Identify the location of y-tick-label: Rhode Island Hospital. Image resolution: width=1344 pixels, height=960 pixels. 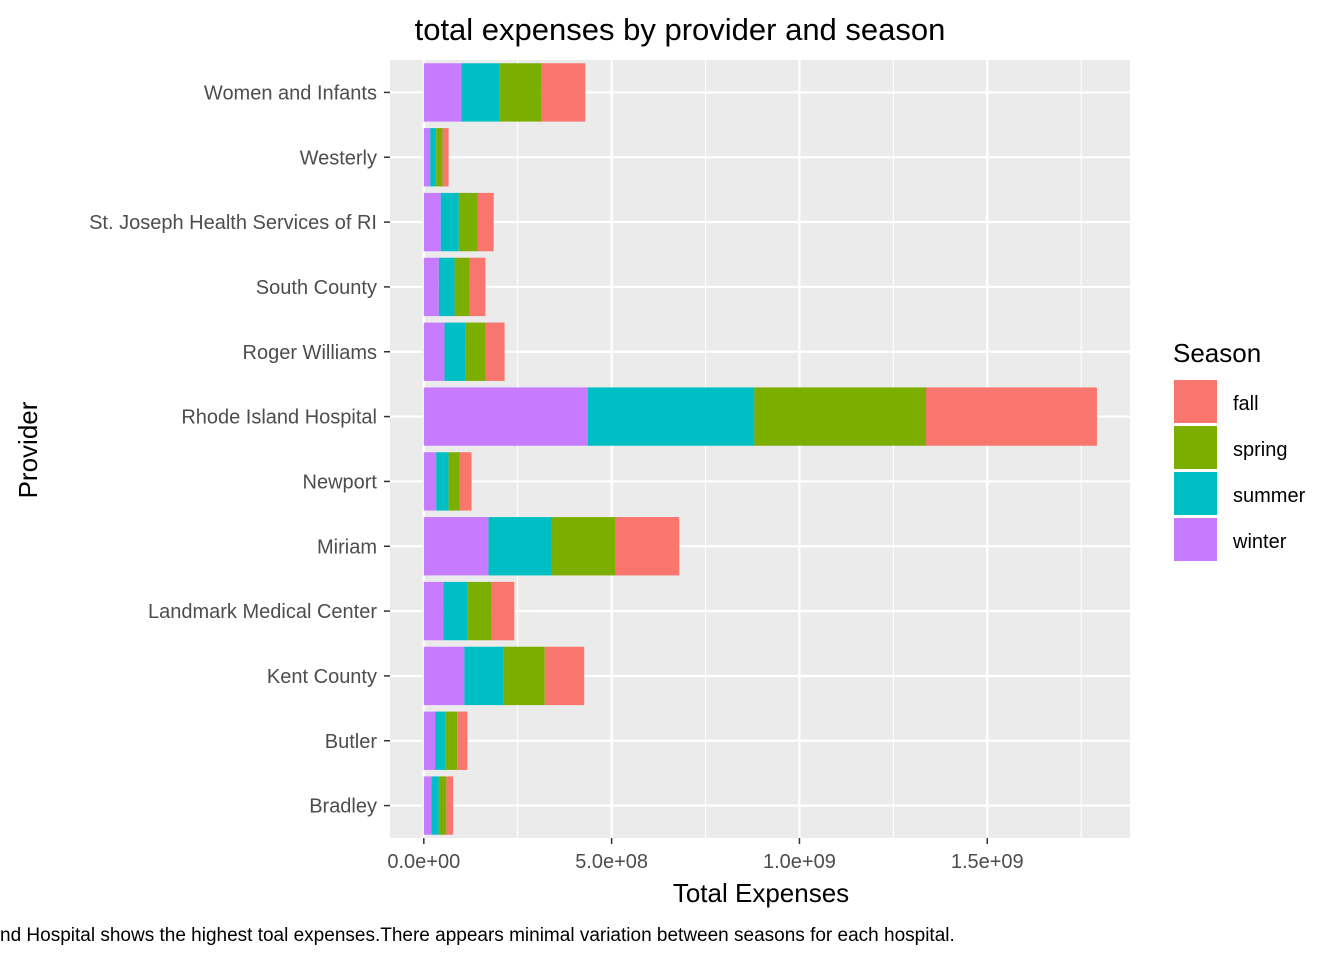
(279, 418).